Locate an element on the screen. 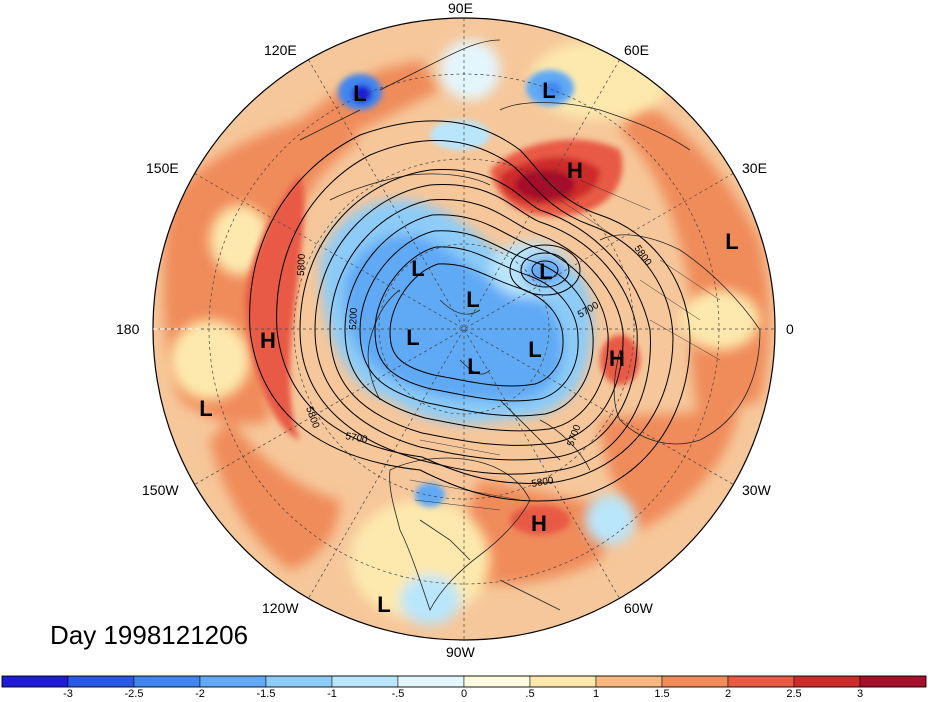 Image resolution: width=928 pixels, height=702 pixels. colorbar-tick-label: -1 is located at coordinates (332, 694).